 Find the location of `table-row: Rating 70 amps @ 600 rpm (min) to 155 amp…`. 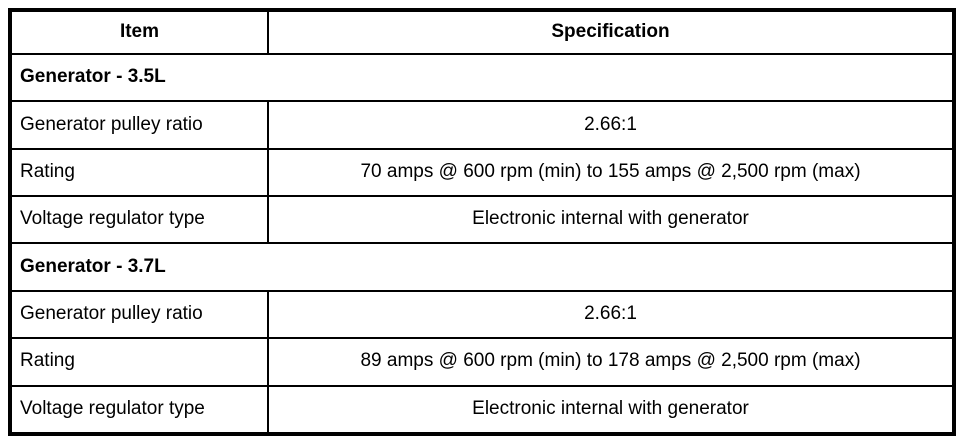

table-row: Rating 70 amps @ 600 rpm (min) to 155 amp… is located at coordinates (482, 172).